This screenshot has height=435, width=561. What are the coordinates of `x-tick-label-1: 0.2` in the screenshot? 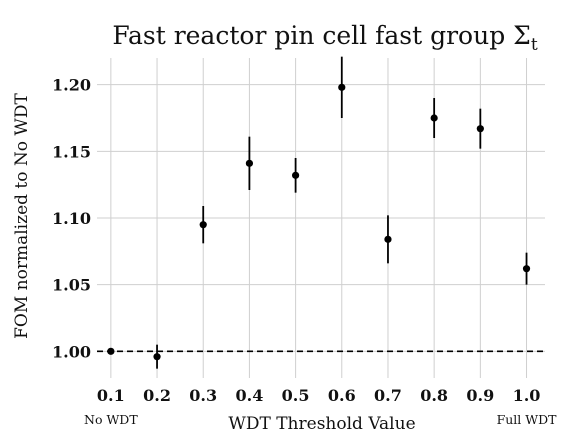 It's located at (157, 395).